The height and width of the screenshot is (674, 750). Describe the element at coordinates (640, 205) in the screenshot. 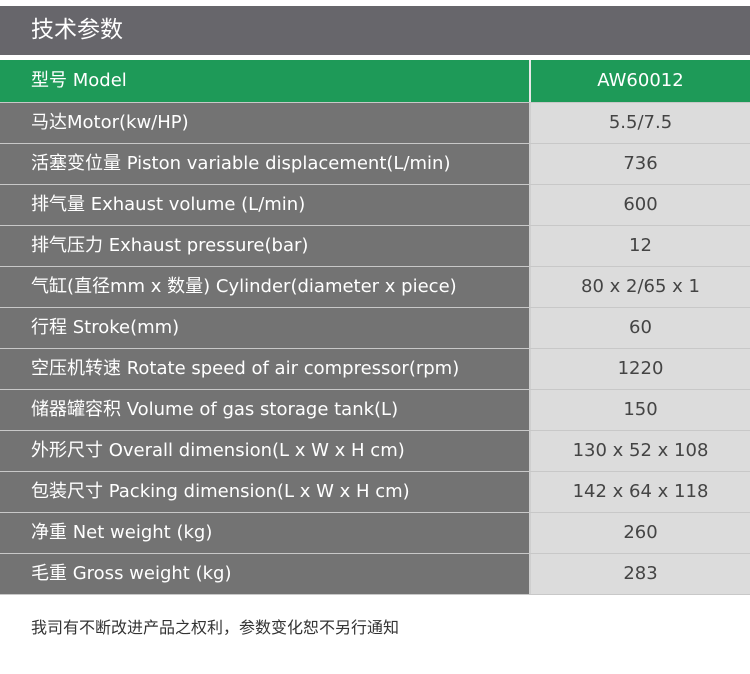

I see `spec-value: 600` at that location.